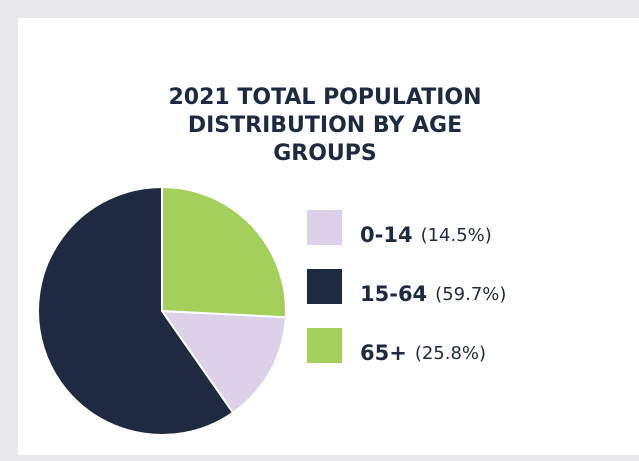 Image resolution: width=639 pixels, height=461 pixels. I want to click on legend-label: 65+, so click(383, 353).